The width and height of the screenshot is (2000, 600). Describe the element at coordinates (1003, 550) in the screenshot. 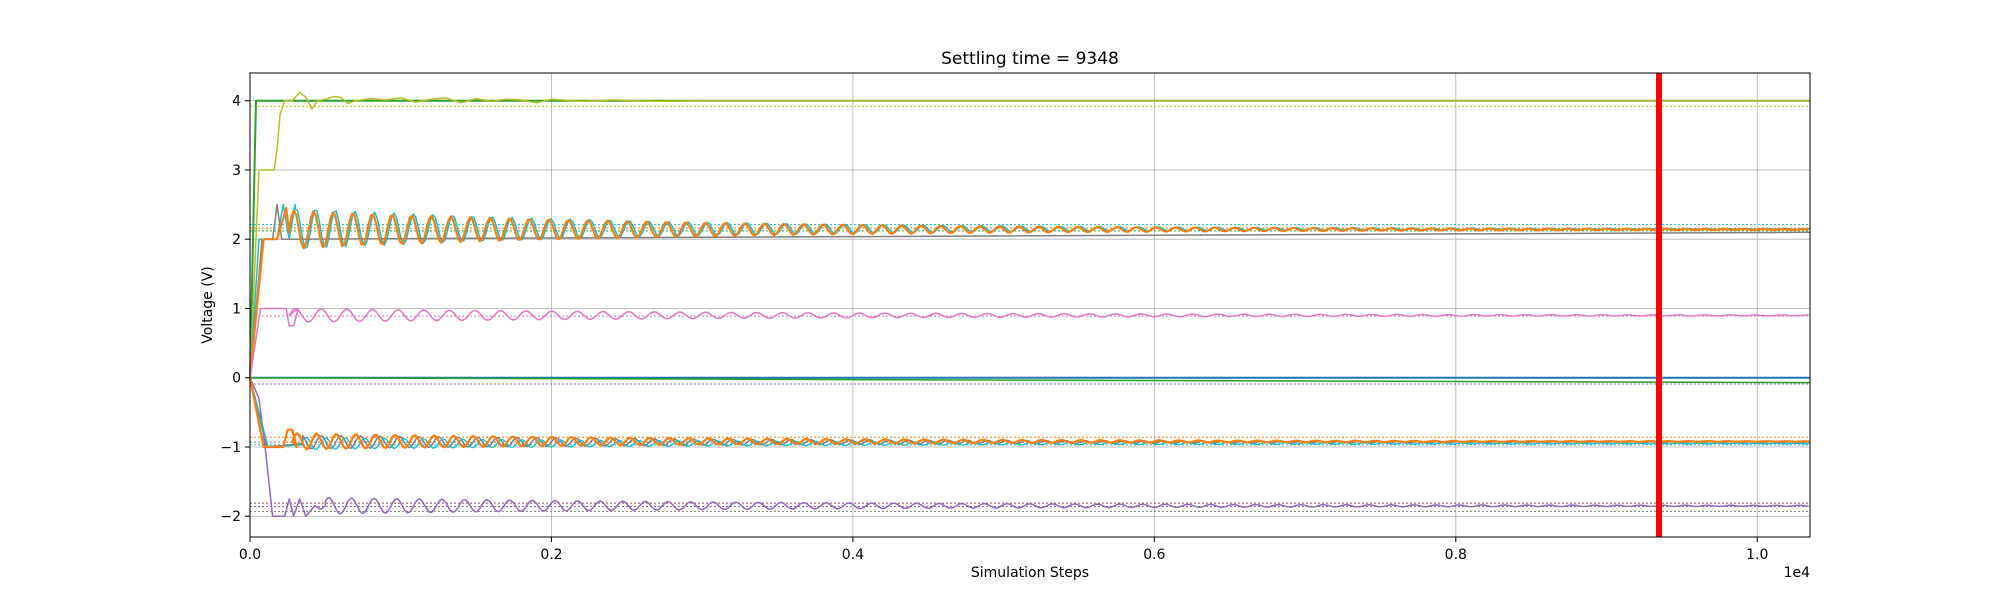

I see `x-axis-ticks: 0.0 0.2 0.4 0.6 0.8 1.0` at that location.